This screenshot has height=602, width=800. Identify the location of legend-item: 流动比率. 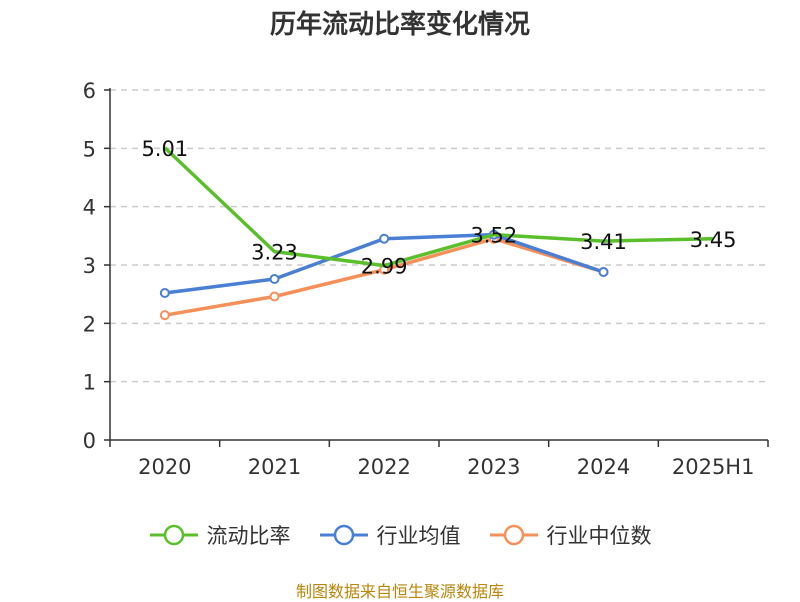
(220, 535).